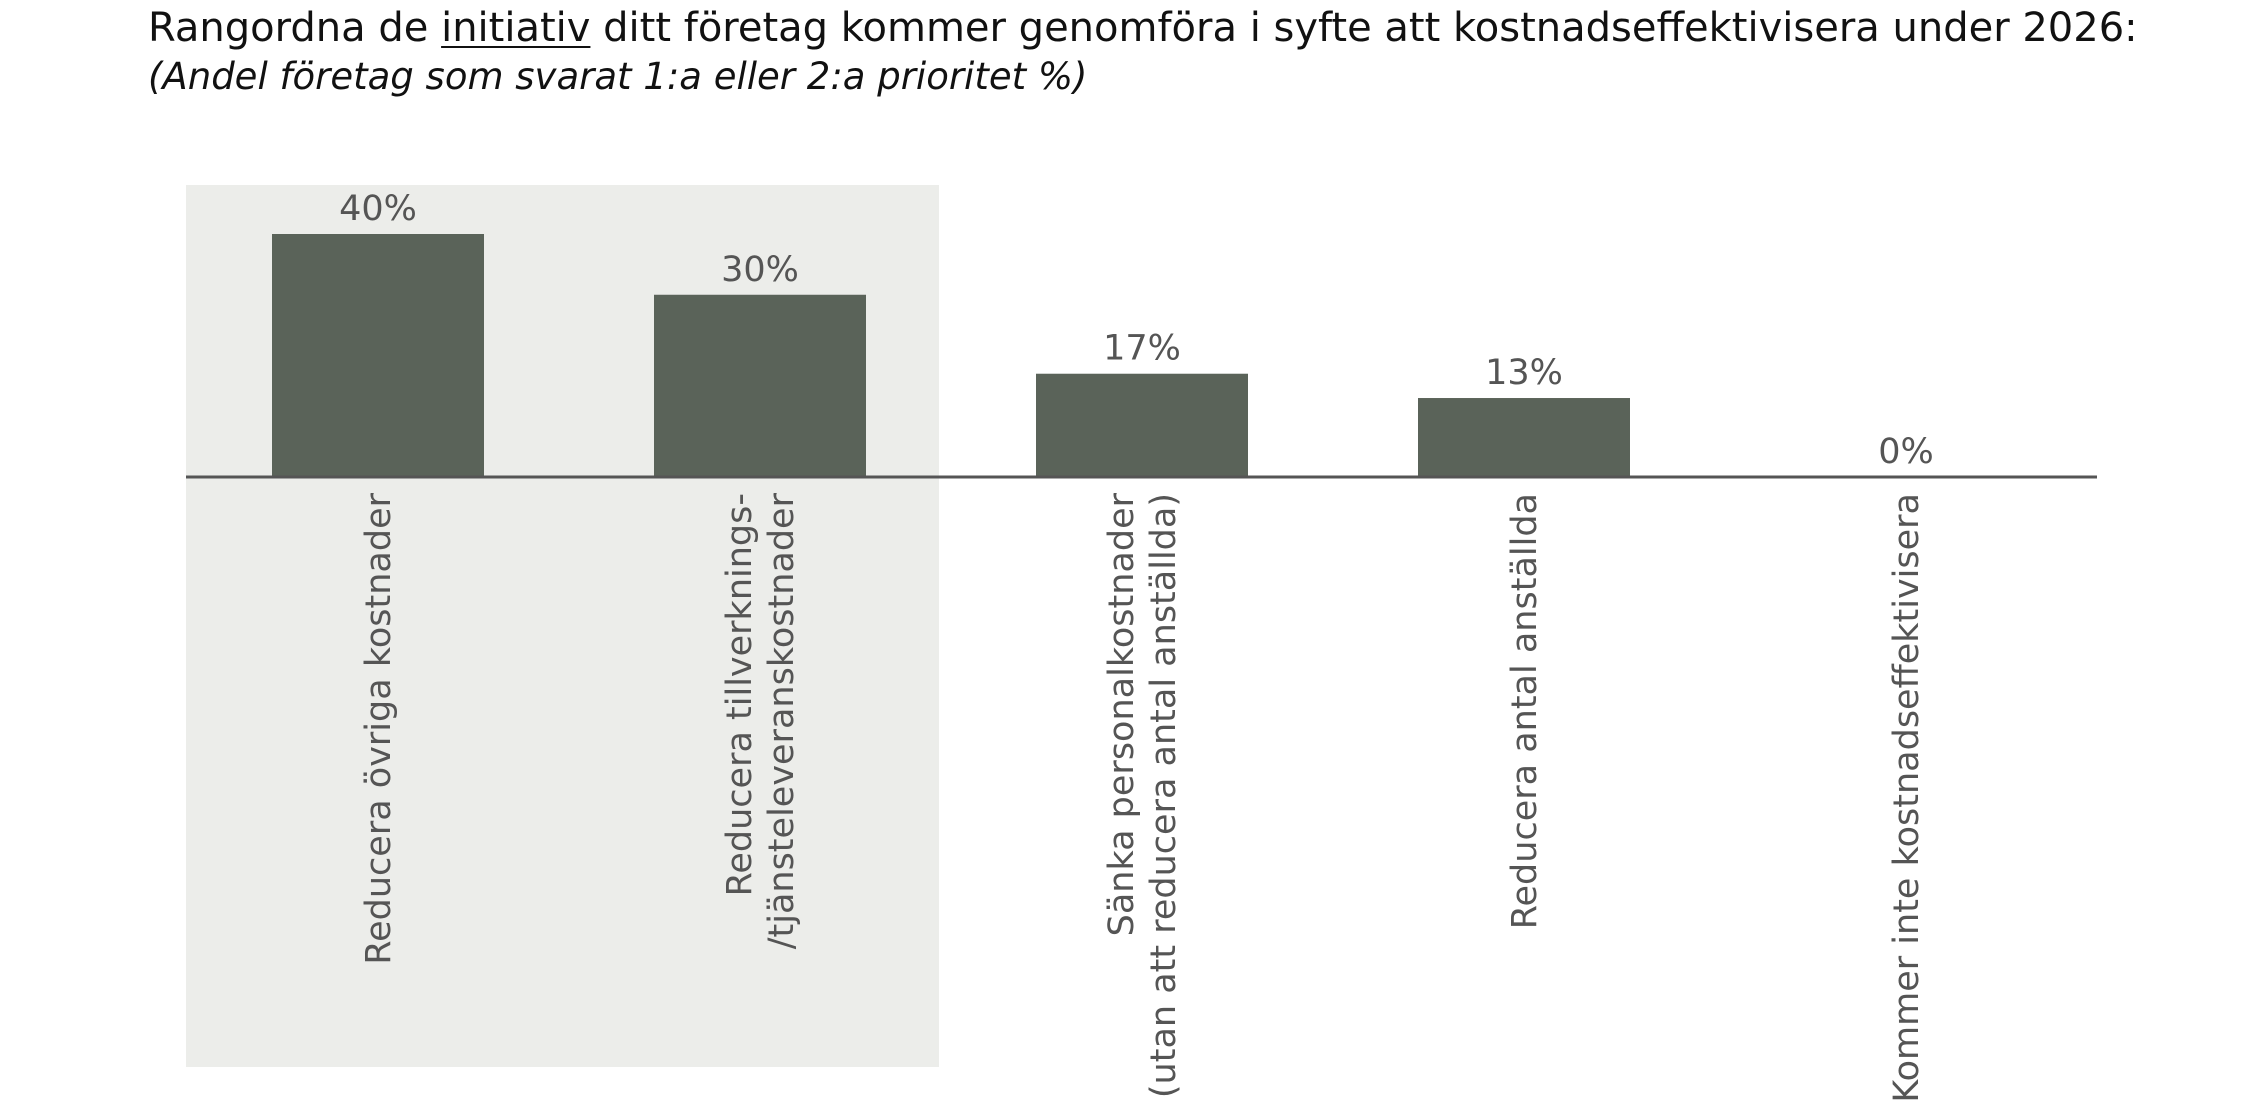 The width and height of the screenshot is (2250, 1107). I want to click on category-label: Reducera antal anställda, so click(1525, 711).